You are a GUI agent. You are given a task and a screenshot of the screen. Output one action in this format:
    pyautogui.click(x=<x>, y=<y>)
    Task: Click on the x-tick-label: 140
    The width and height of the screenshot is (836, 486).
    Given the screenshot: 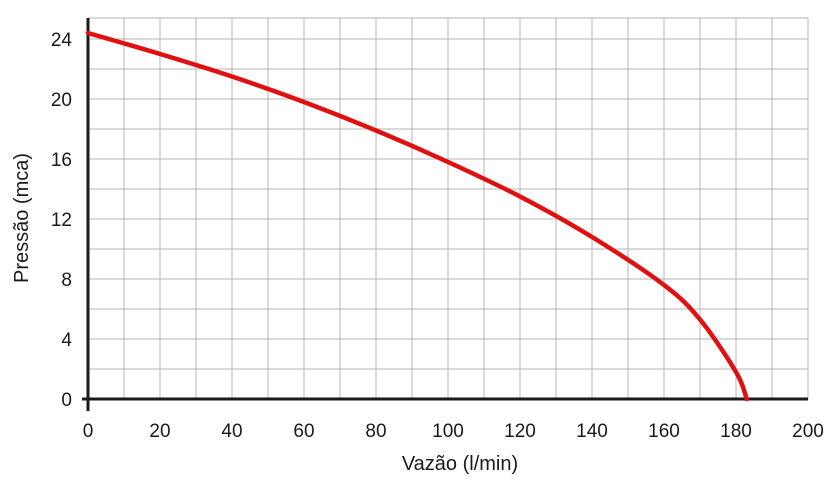 What is the action you would take?
    pyautogui.click(x=592, y=431)
    